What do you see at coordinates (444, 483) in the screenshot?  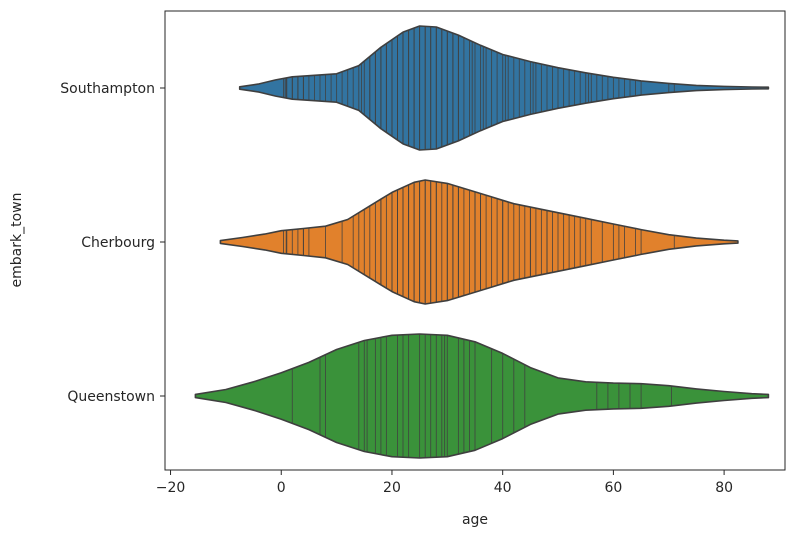 I see `x-axis: −20 0 20 40 60 80` at bounding box center [444, 483].